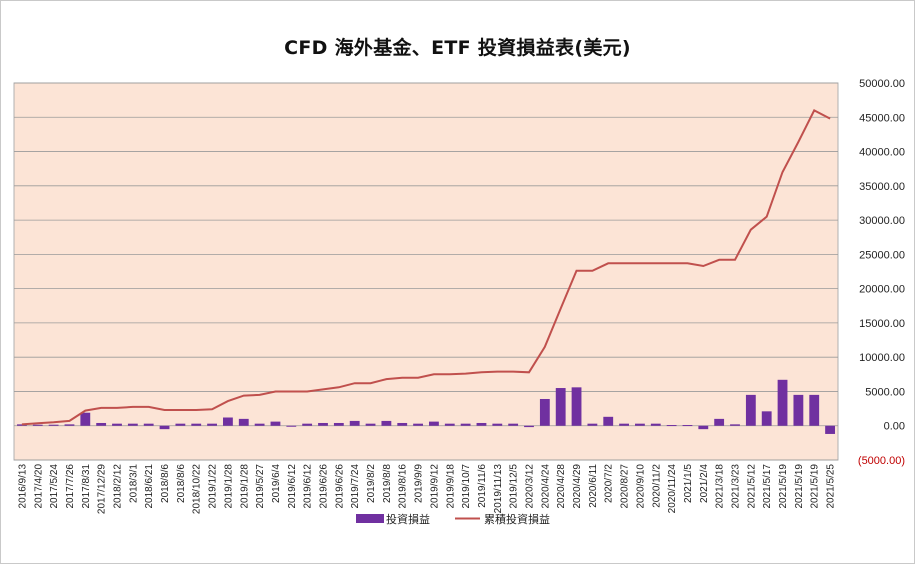 The height and width of the screenshot is (564, 915). What do you see at coordinates (577, 486) in the screenshot?
I see `x-tick-label: 2020/4/29` at bounding box center [577, 486].